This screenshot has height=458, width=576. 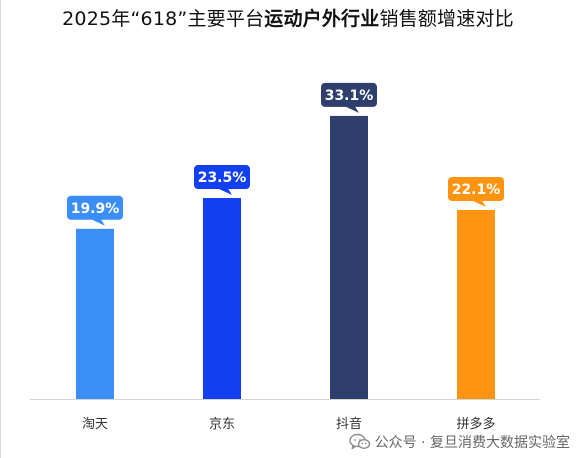 I want to click on data-label: 22.1%, so click(x=476, y=190).